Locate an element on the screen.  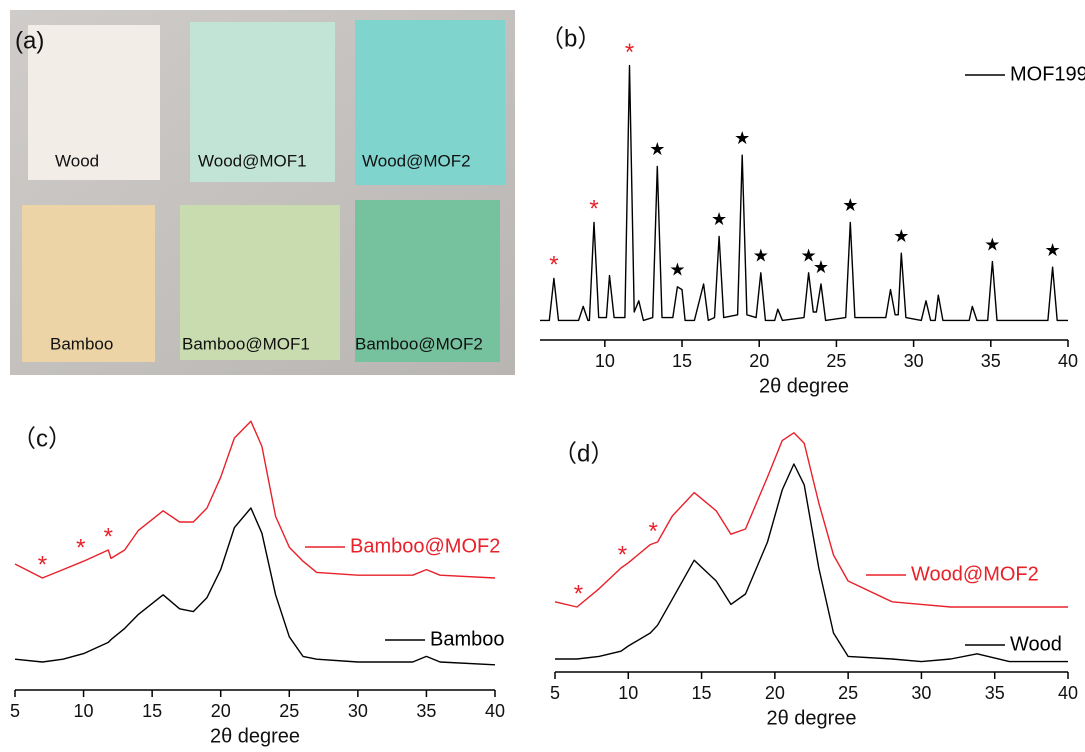
sample-label: Wood is located at coordinates (77, 160).